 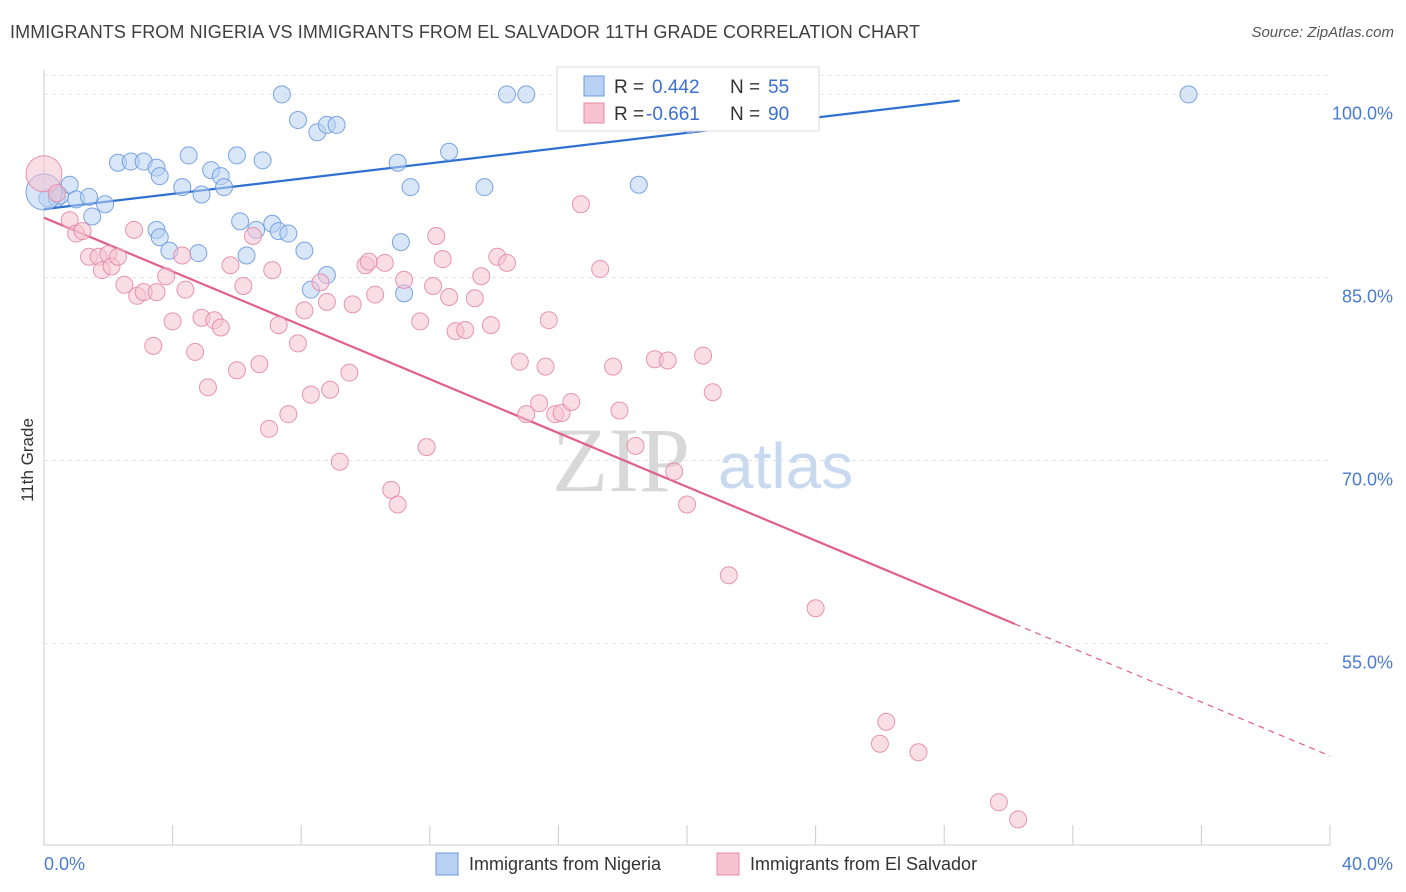 What do you see at coordinates (1367, 864) in the screenshot?
I see `x-tick-label-1: 40.0%` at bounding box center [1367, 864].